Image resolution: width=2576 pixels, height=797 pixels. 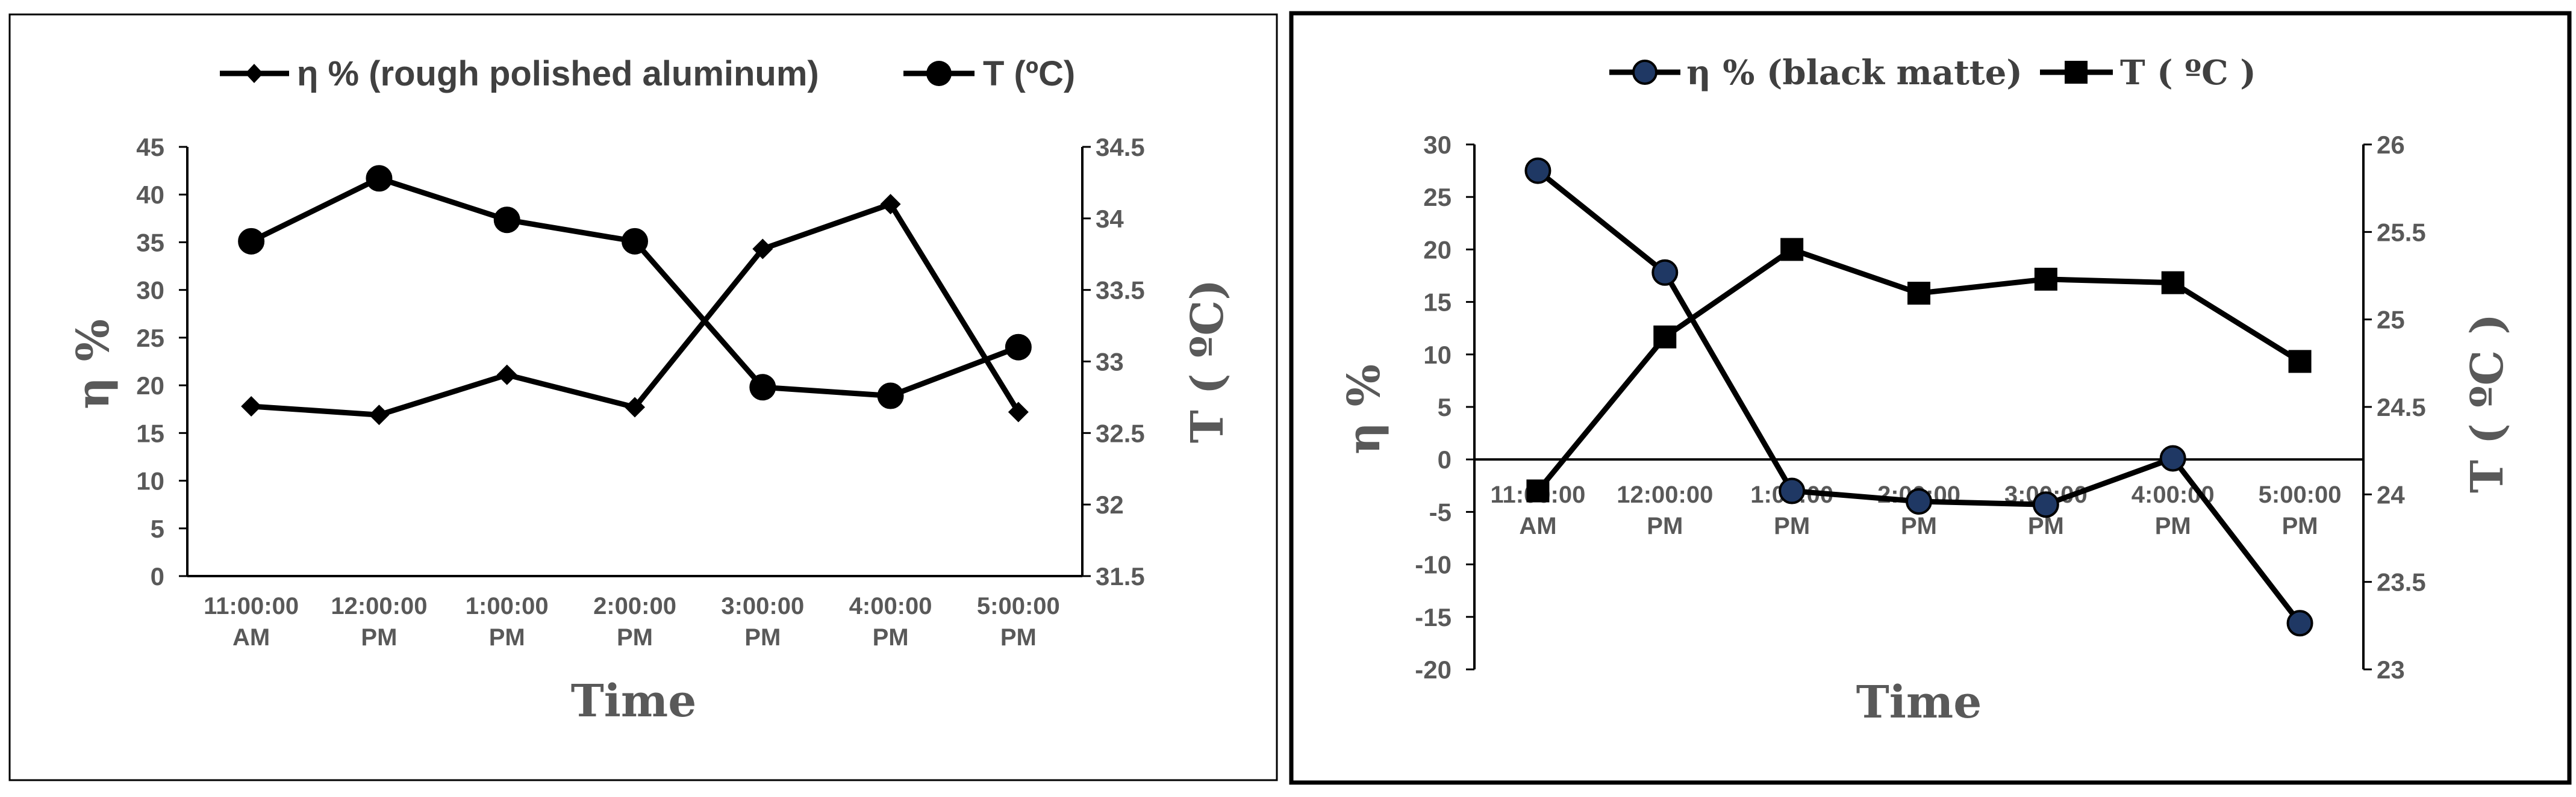 What do you see at coordinates (1433, 617) in the screenshot?
I see `left-tick-label: -15` at bounding box center [1433, 617].